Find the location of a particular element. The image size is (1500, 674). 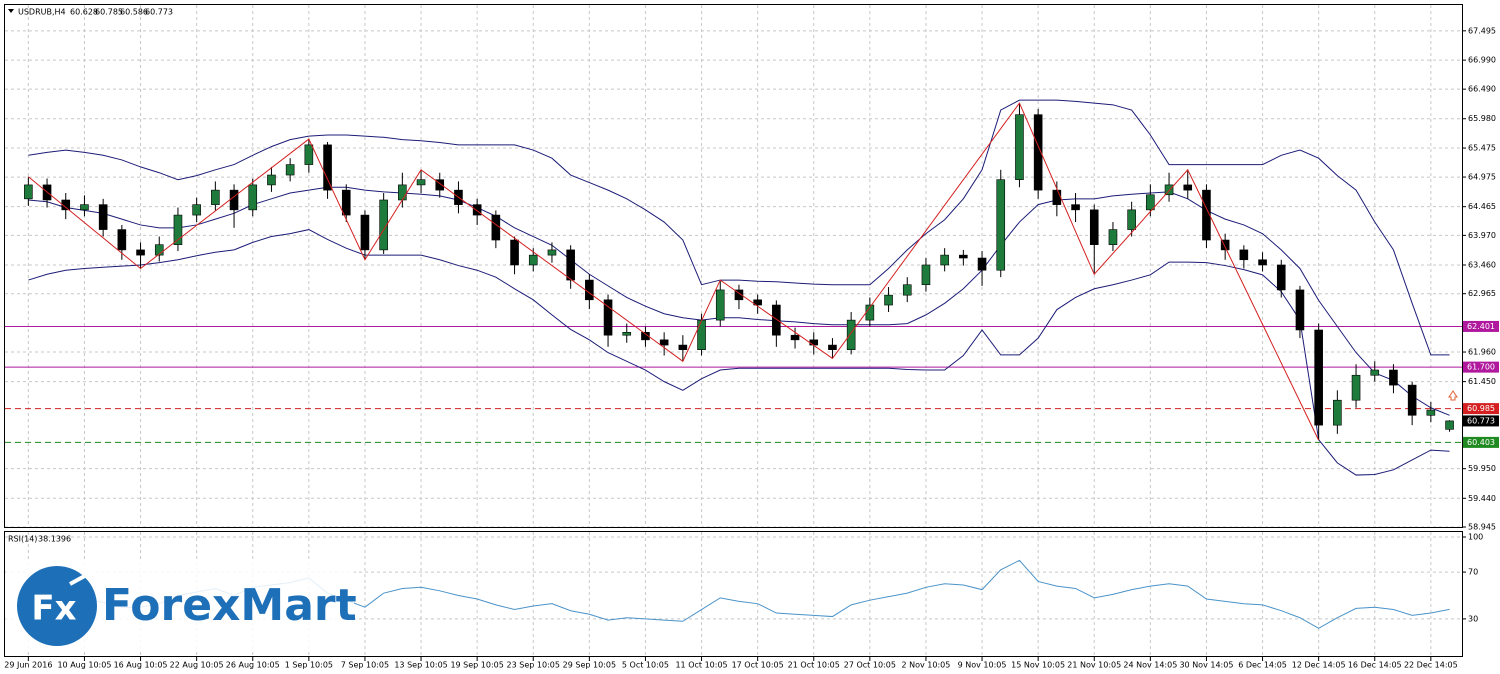

rsi-value: 38.1396 is located at coordinates (54, 539).